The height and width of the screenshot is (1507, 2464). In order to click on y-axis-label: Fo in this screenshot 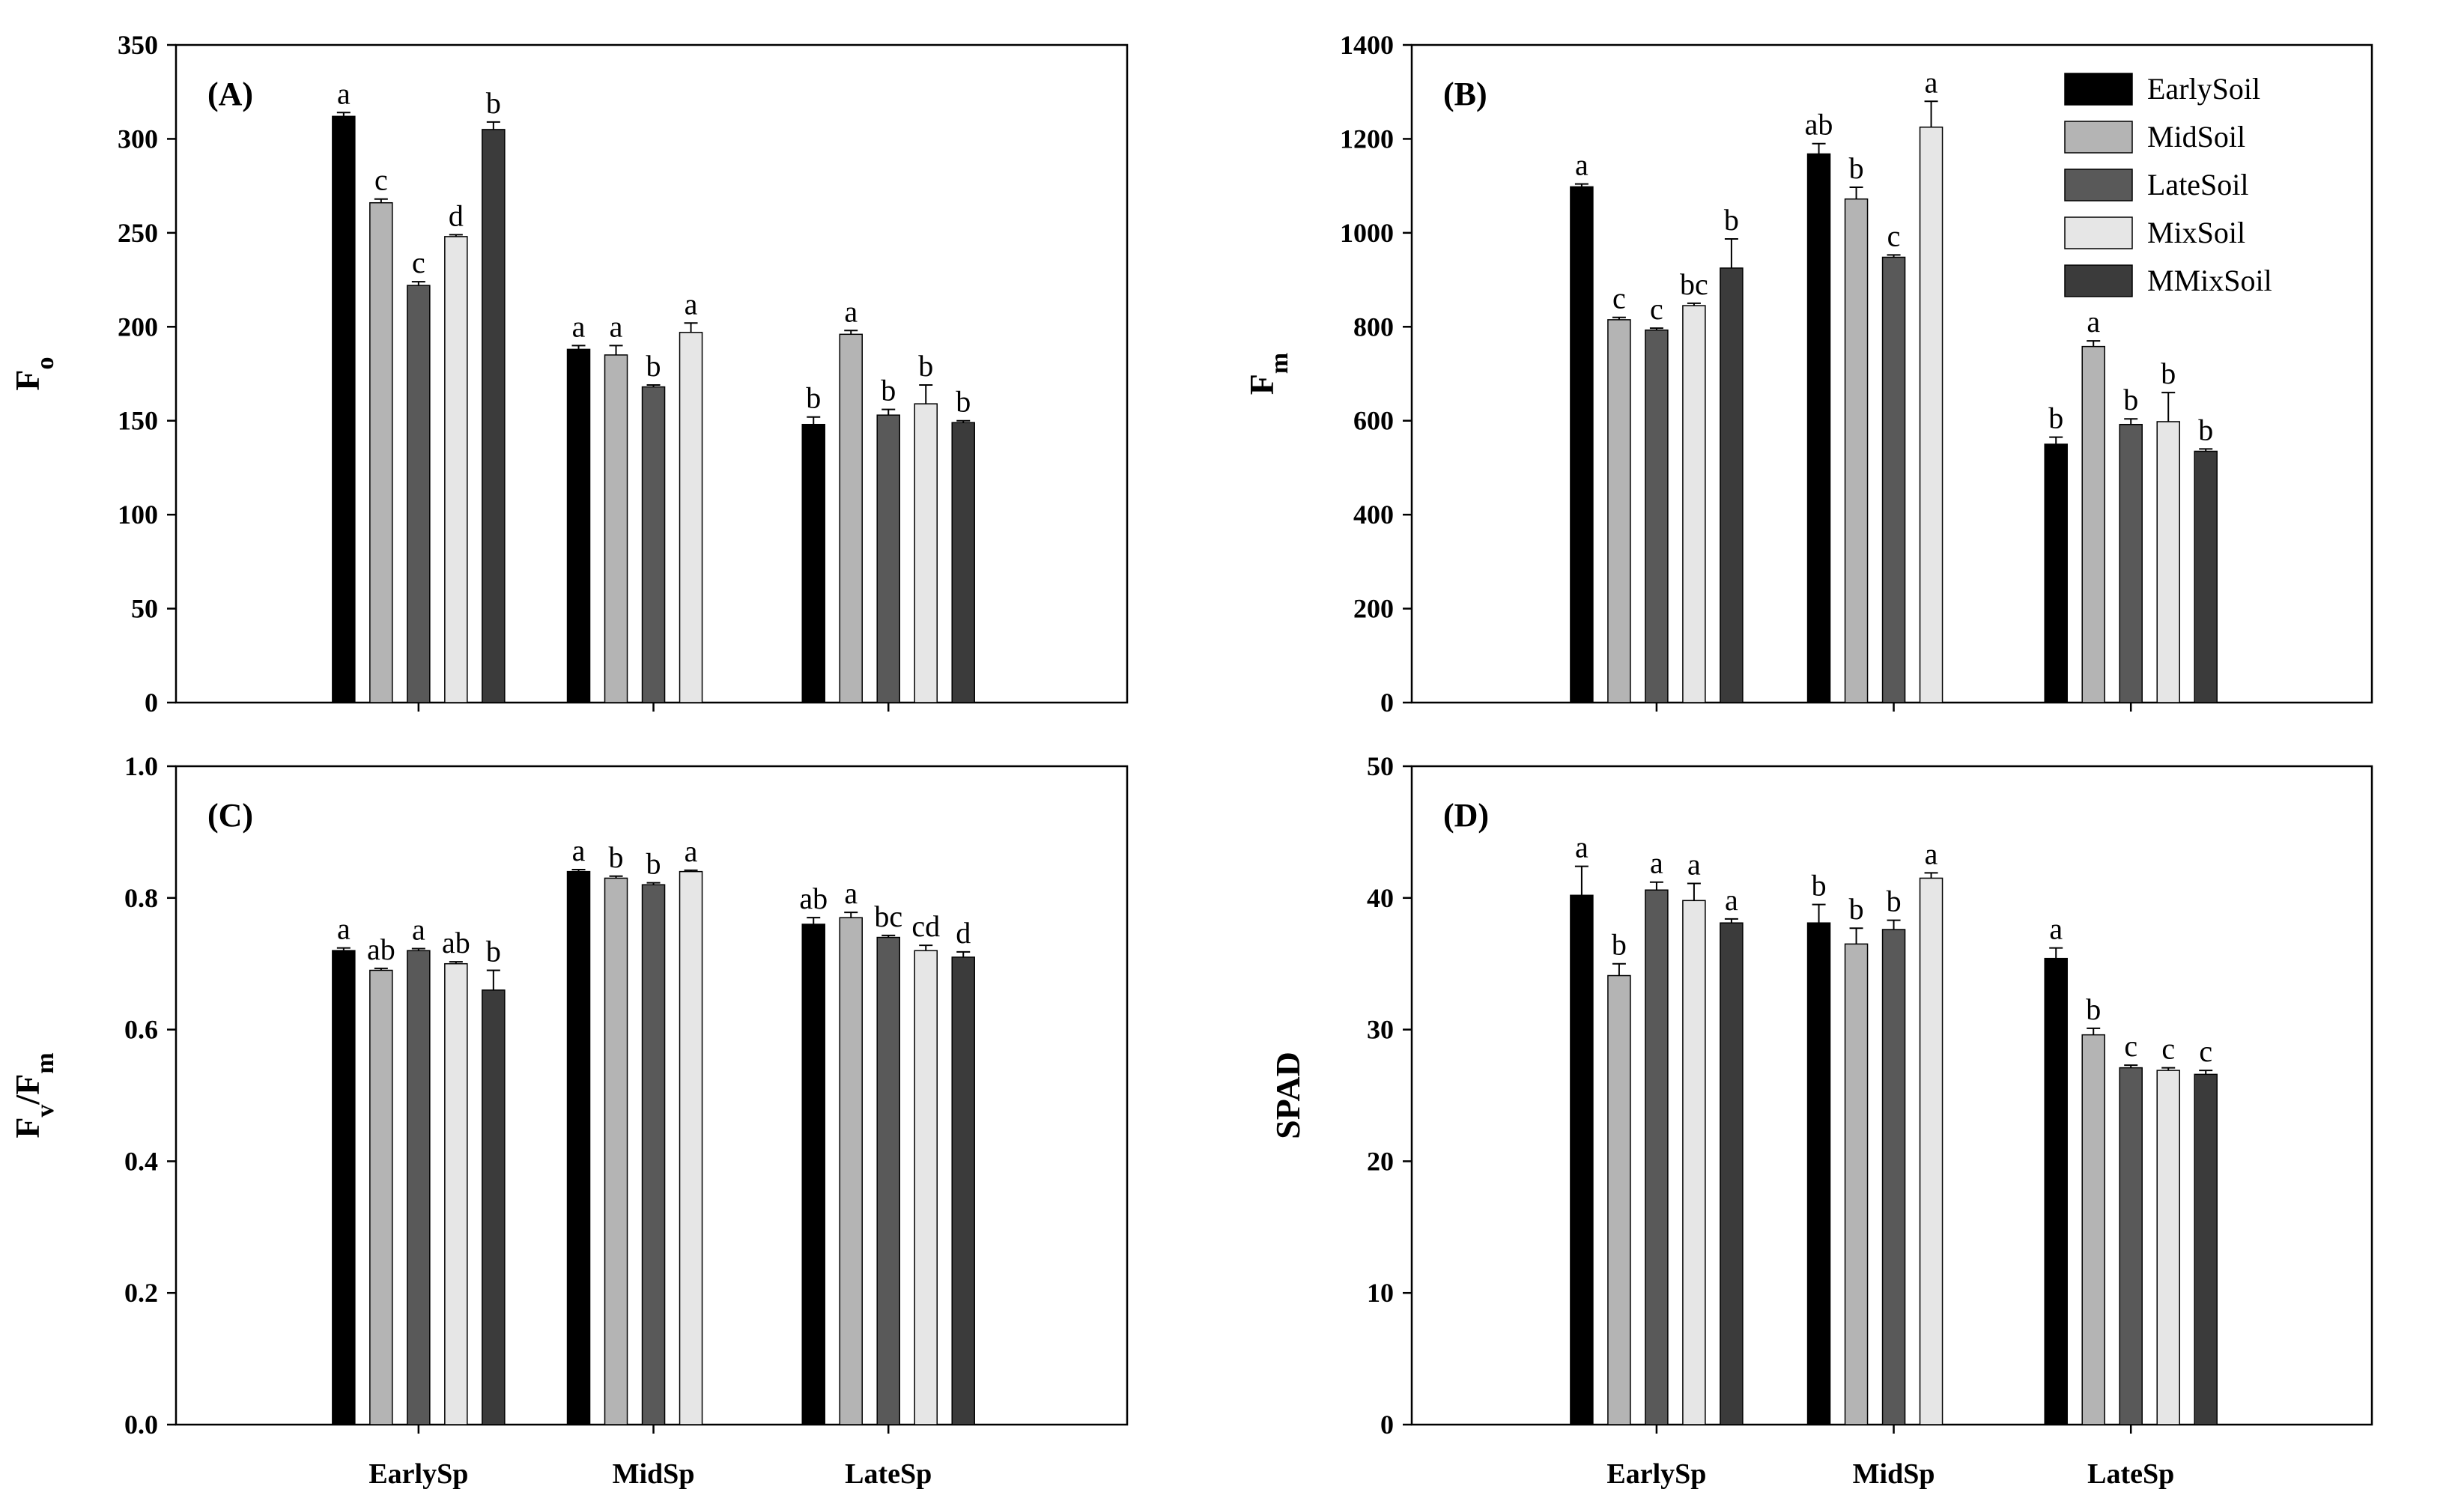, I will do `click(33, 374)`.